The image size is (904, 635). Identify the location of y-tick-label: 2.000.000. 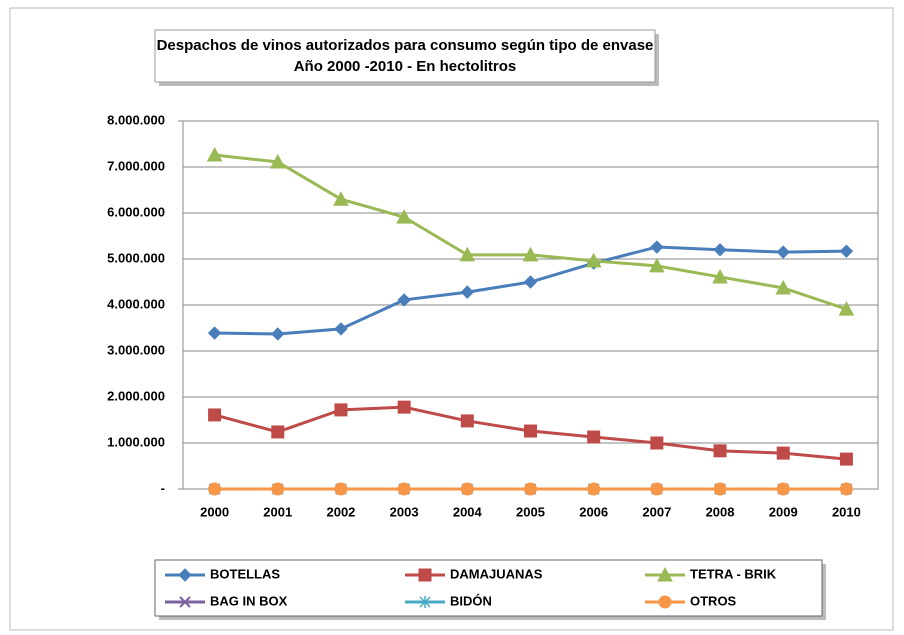
(136, 395).